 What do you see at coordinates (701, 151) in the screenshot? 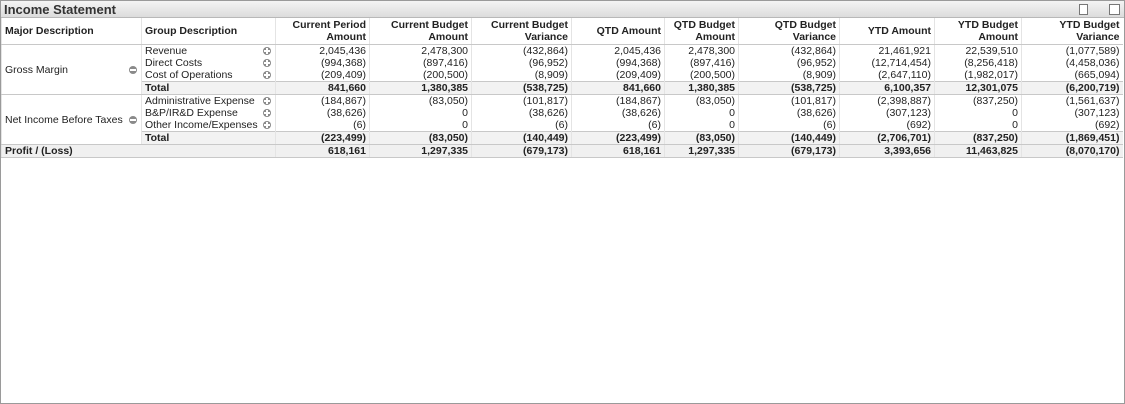
I see `footer-value: 1,297,335` at bounding box center [701, 151].